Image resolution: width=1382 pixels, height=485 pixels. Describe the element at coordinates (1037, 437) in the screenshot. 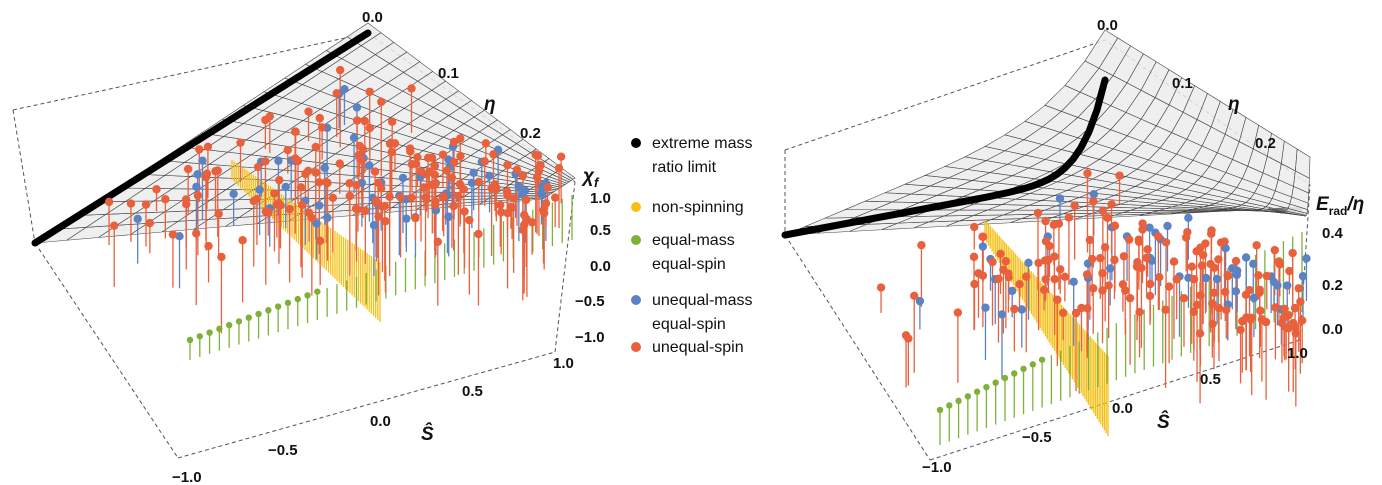

I see `s-tick: −0.5` at that location.